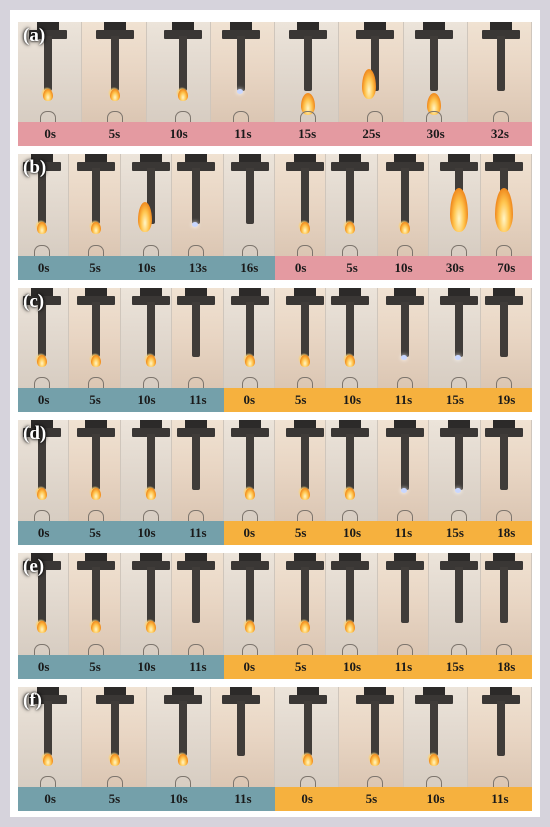 The image size is (550, 827). I want to click on time-segment-teal: 0s 5s 10s 11s, so click(146, 799).